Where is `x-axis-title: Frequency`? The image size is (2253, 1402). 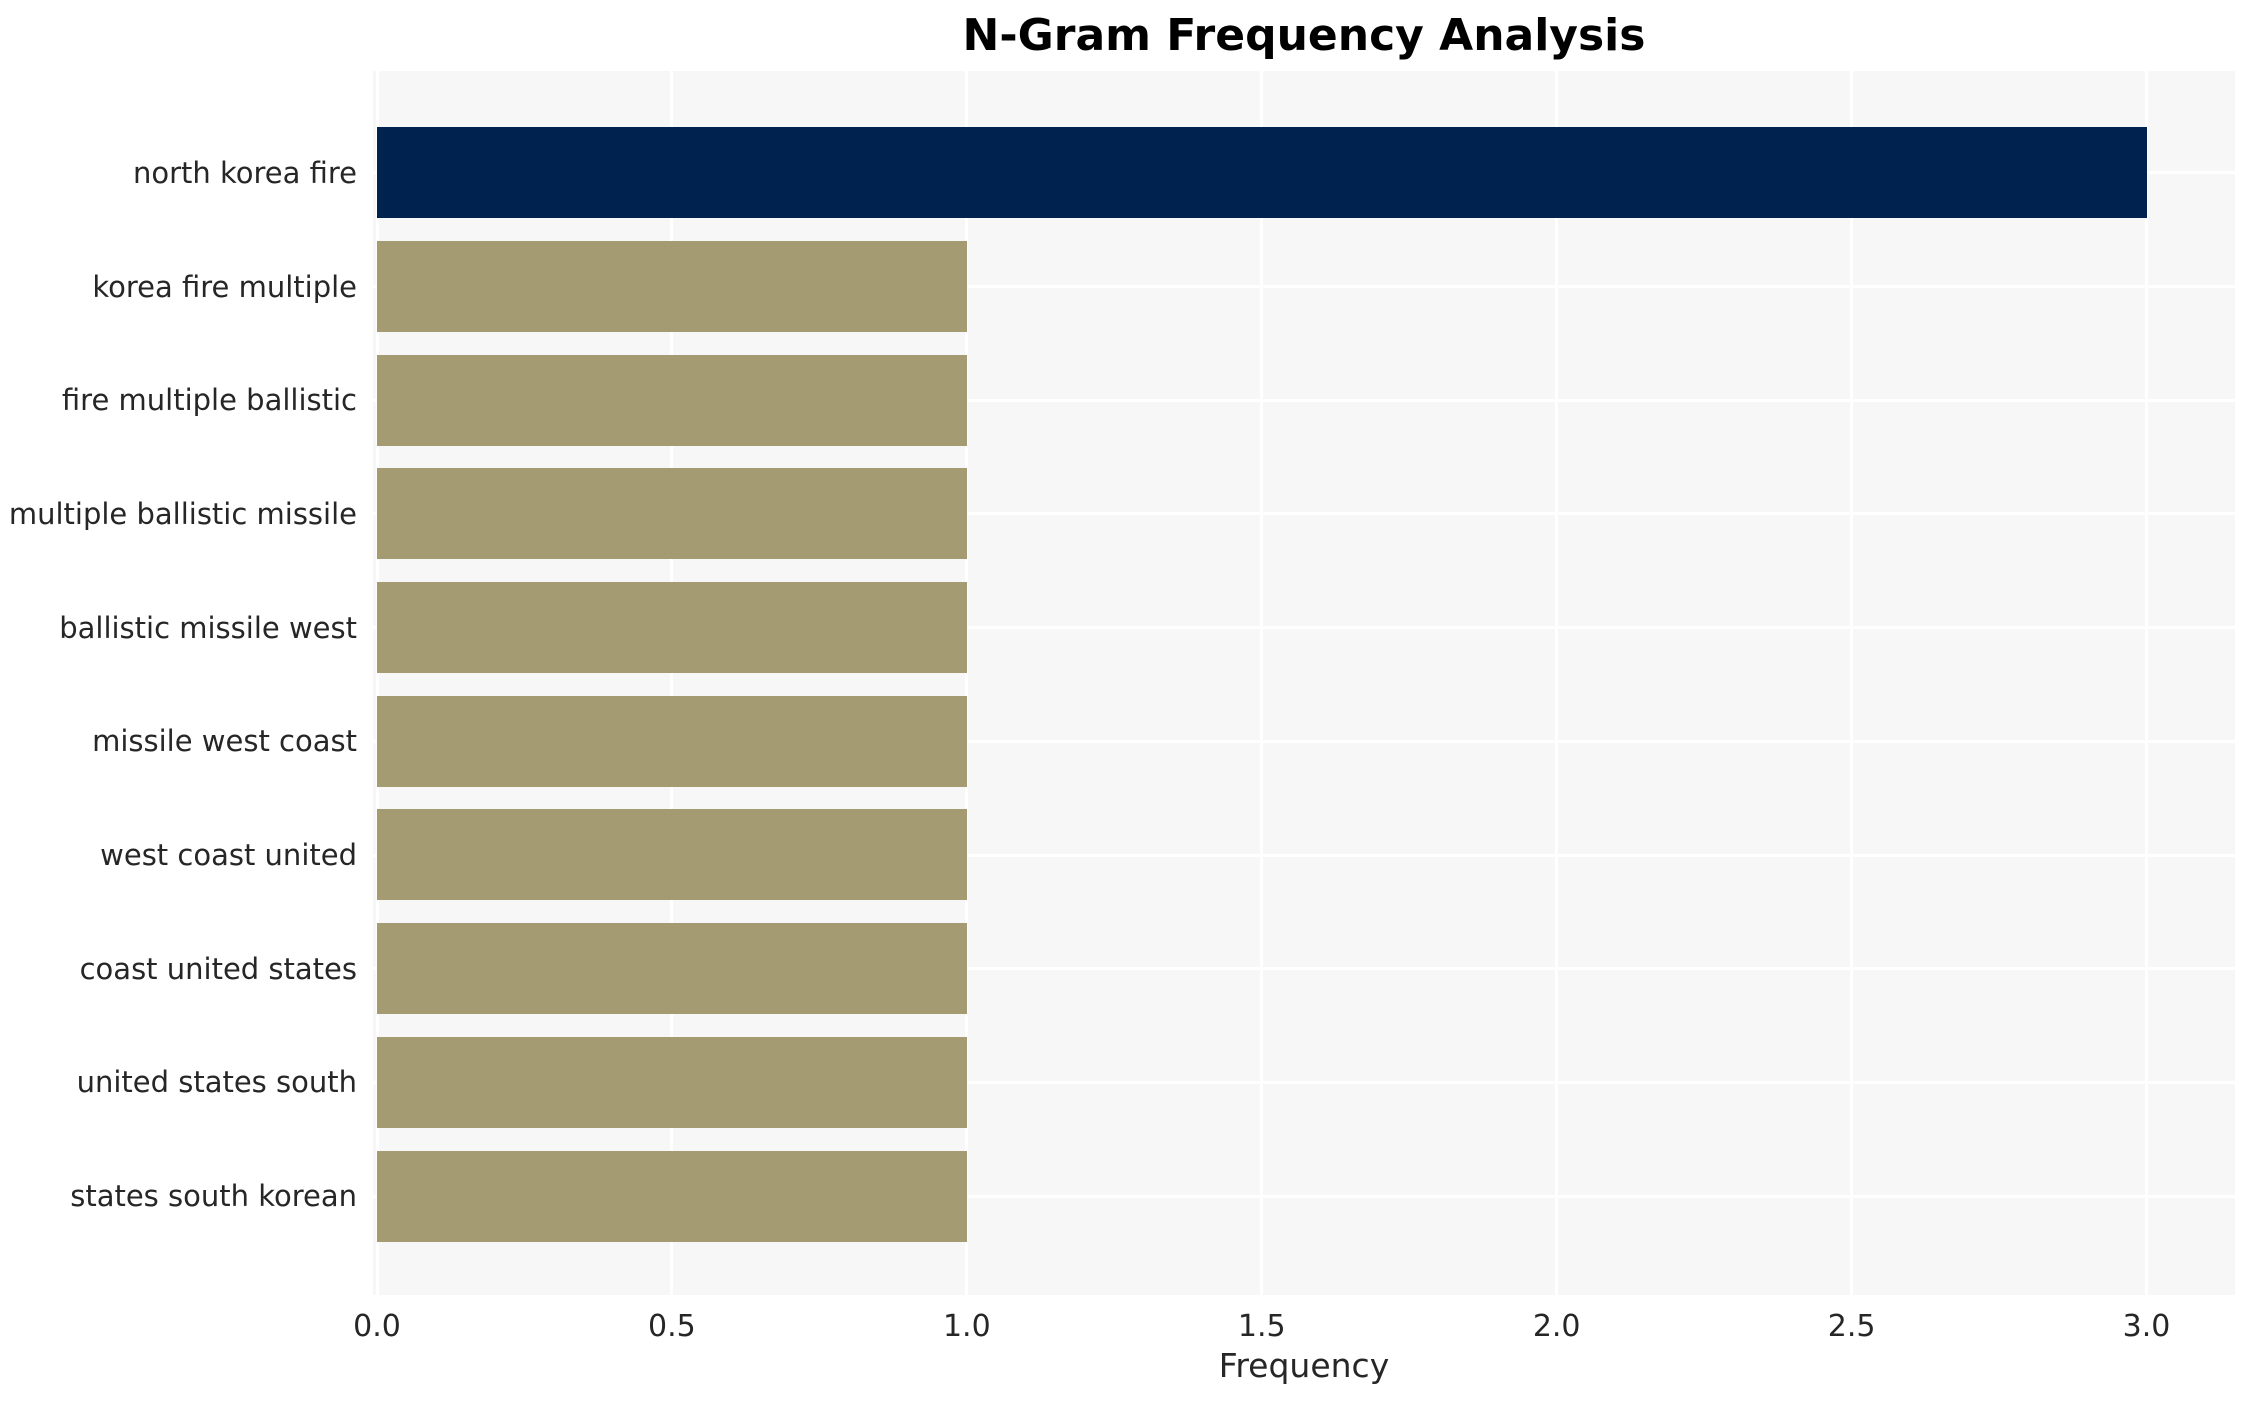 x-axis-title: Frequency is located at coordinates (1304, 1365).